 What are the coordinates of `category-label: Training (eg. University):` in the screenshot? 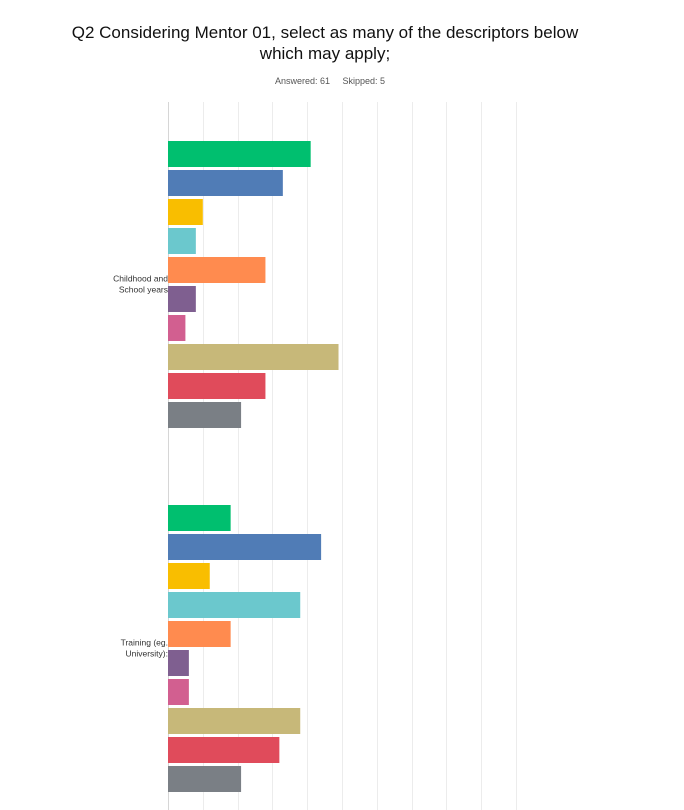 It's located at (144, 648).